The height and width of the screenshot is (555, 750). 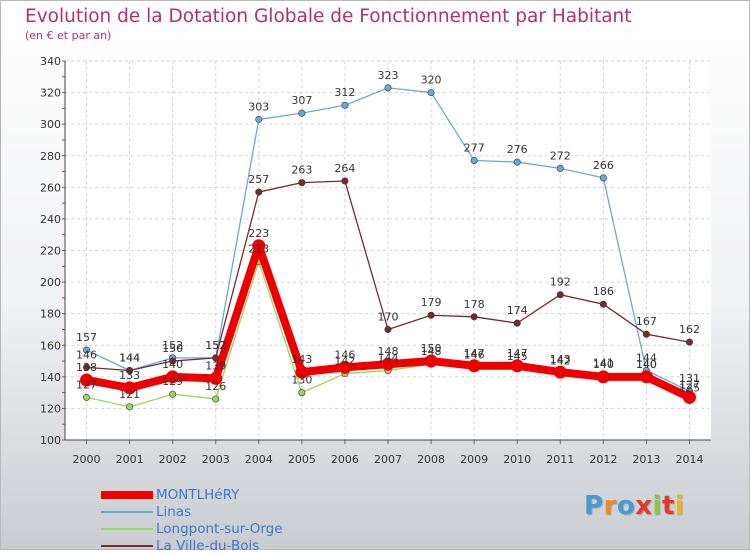 What do you see at coordinates (258, 249) in the screenshot?
I see `data-label-2: 213` at bounding box center [258, 249].